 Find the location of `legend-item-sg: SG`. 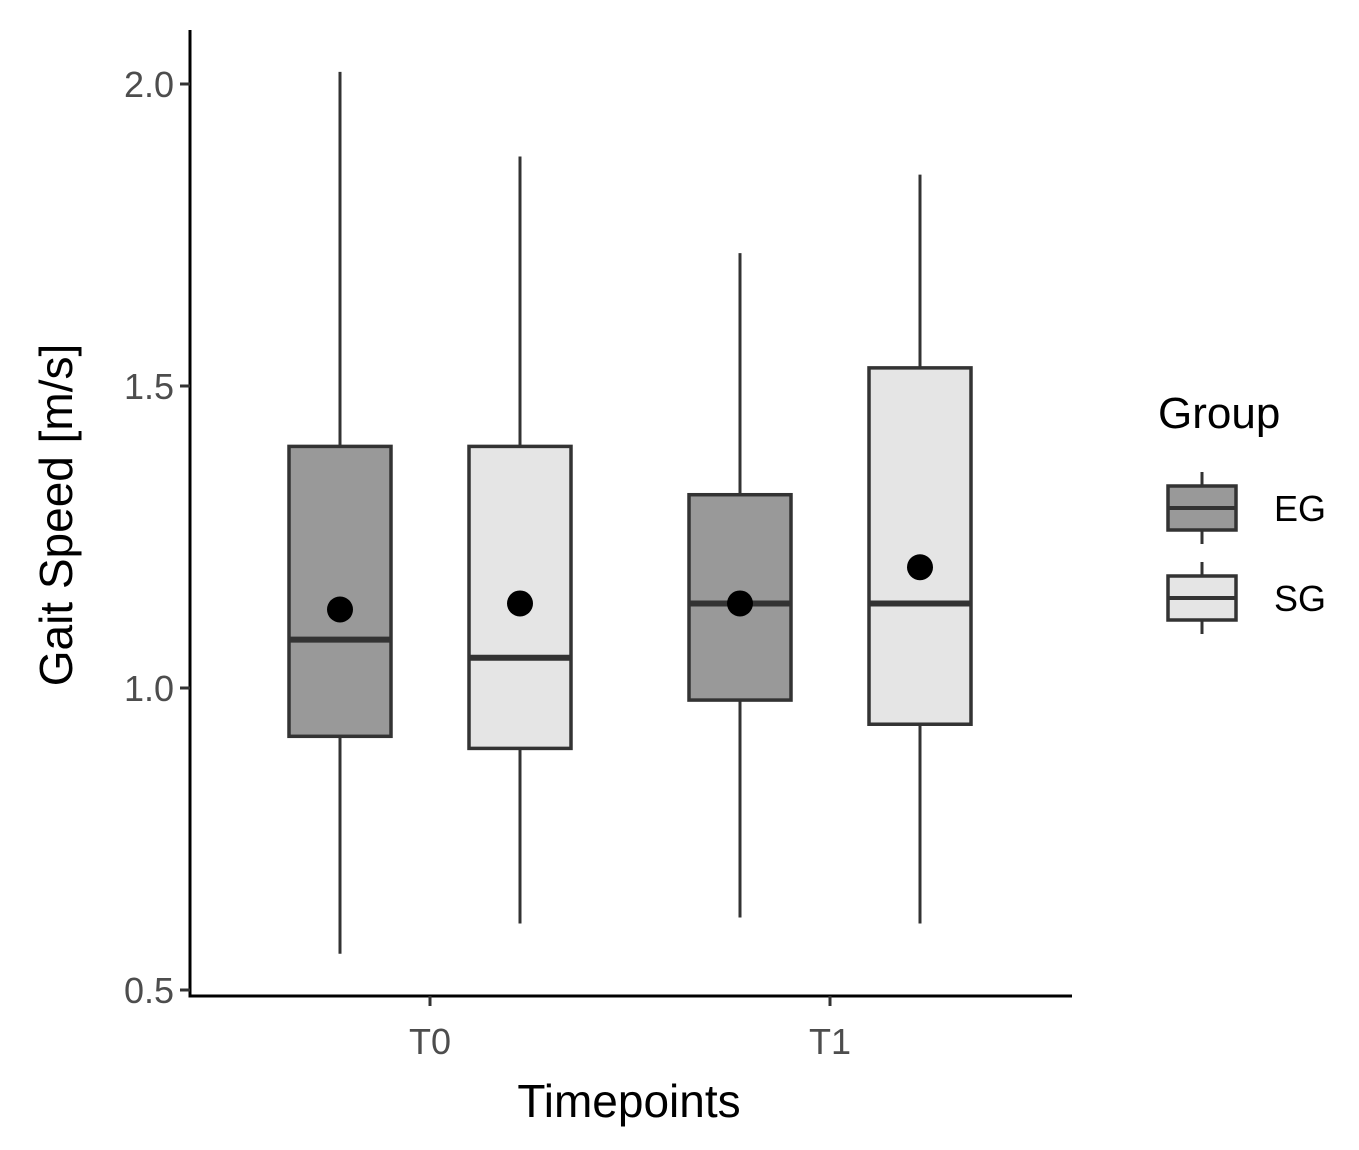

legend-item-sg: SG is located at coordinates (1246, 598).